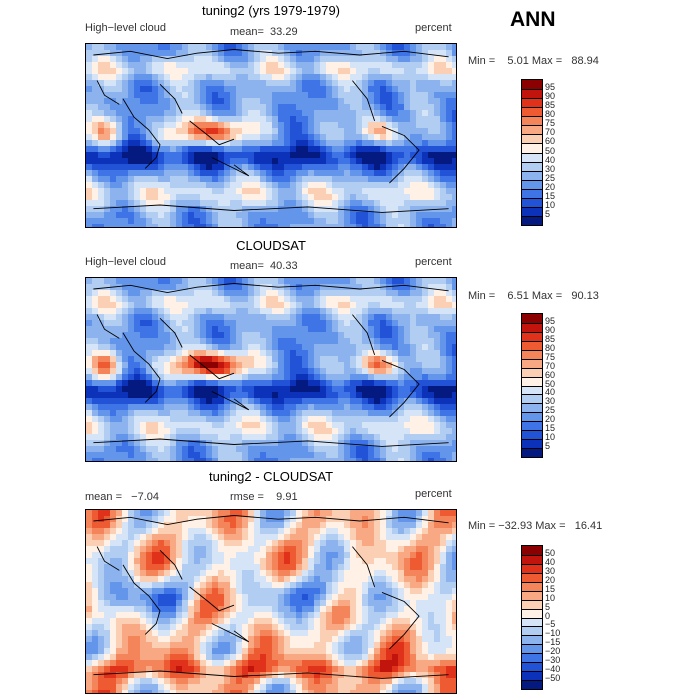 The width and height of the screenshot is (700, 700). Describe the element at coordinates (553, 633) in the screenshot. I see `colorbar-tick-label: −10` at that location.